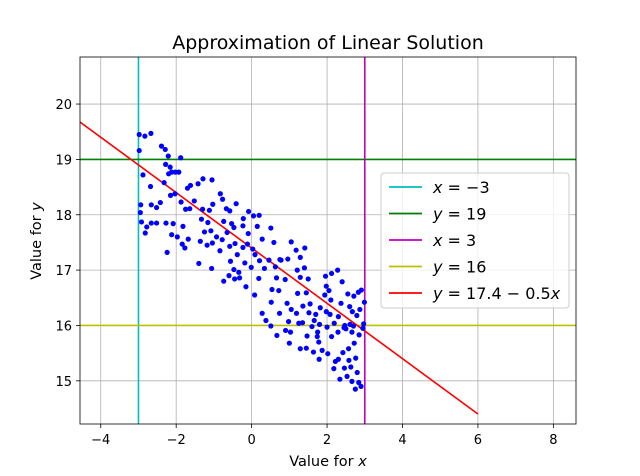 The width and height of the screenshot is (640, 476). What do you see at coordinates (324, 436) in the screenshot?
I see `x-axis-ticks: −4 −2 0 2 4 6 8` at bounding box center [324, 436].